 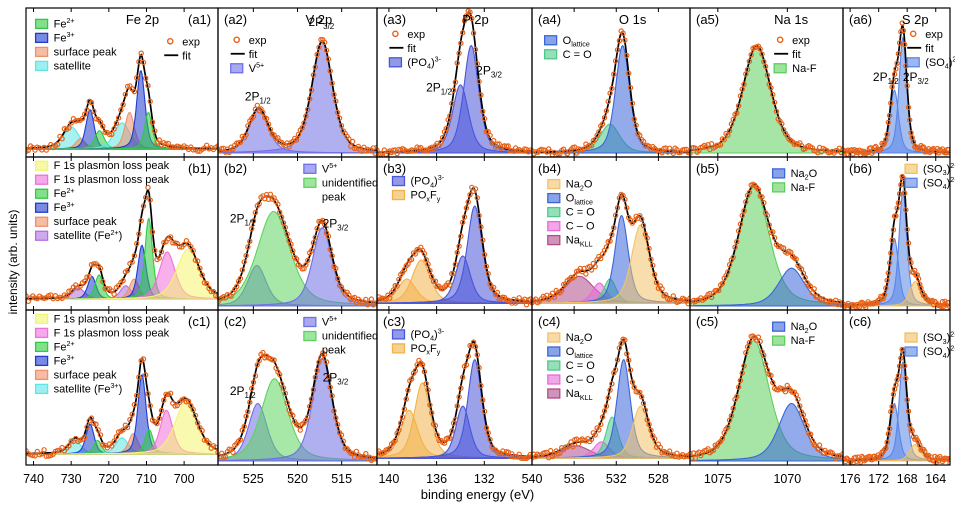 I want to click on x-tick-label: 140, so click(x=388, y=479).